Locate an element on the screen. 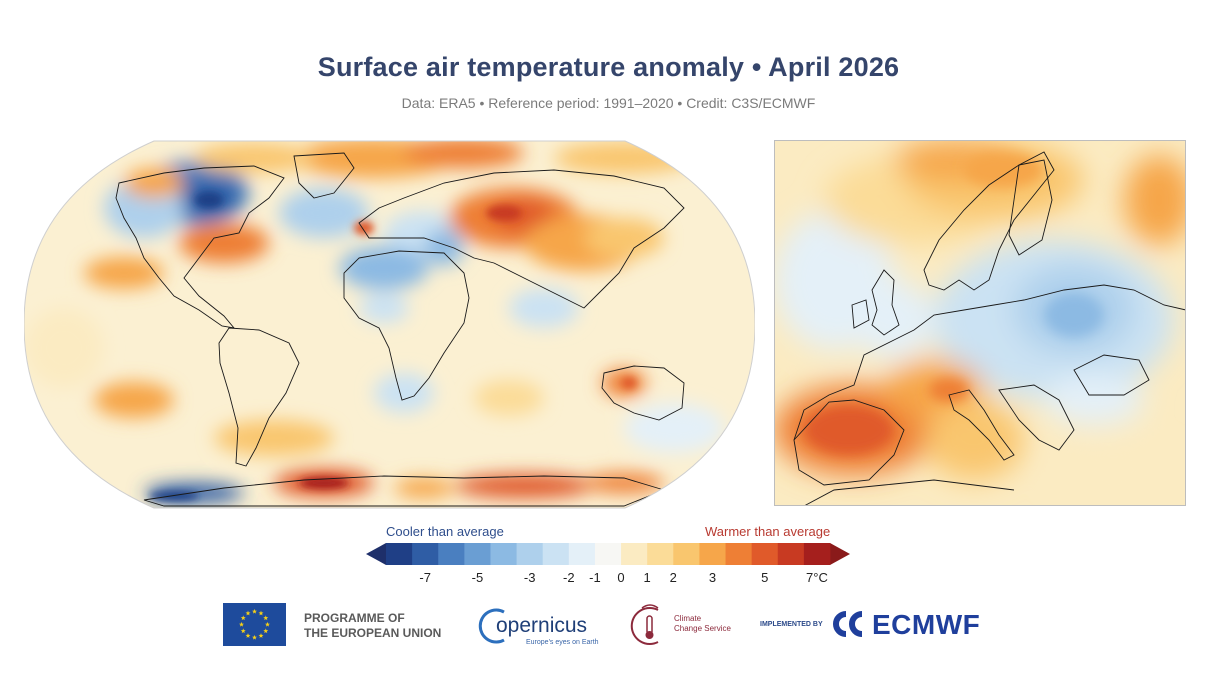 The image size is (1217, 694). continent-outline is located at coordinates (989, 362).